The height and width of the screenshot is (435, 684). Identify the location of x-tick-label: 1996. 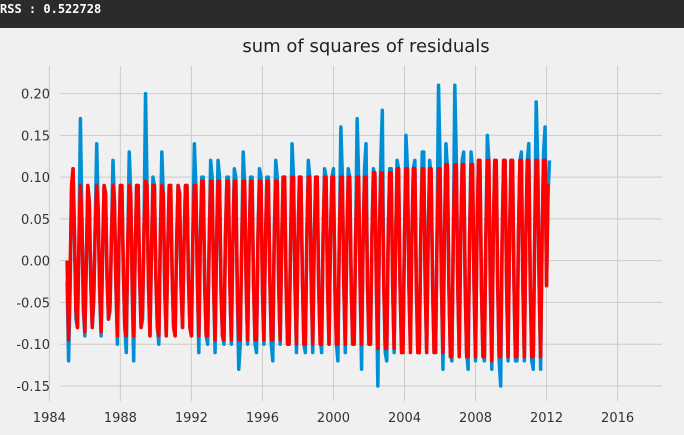
(262, 418).